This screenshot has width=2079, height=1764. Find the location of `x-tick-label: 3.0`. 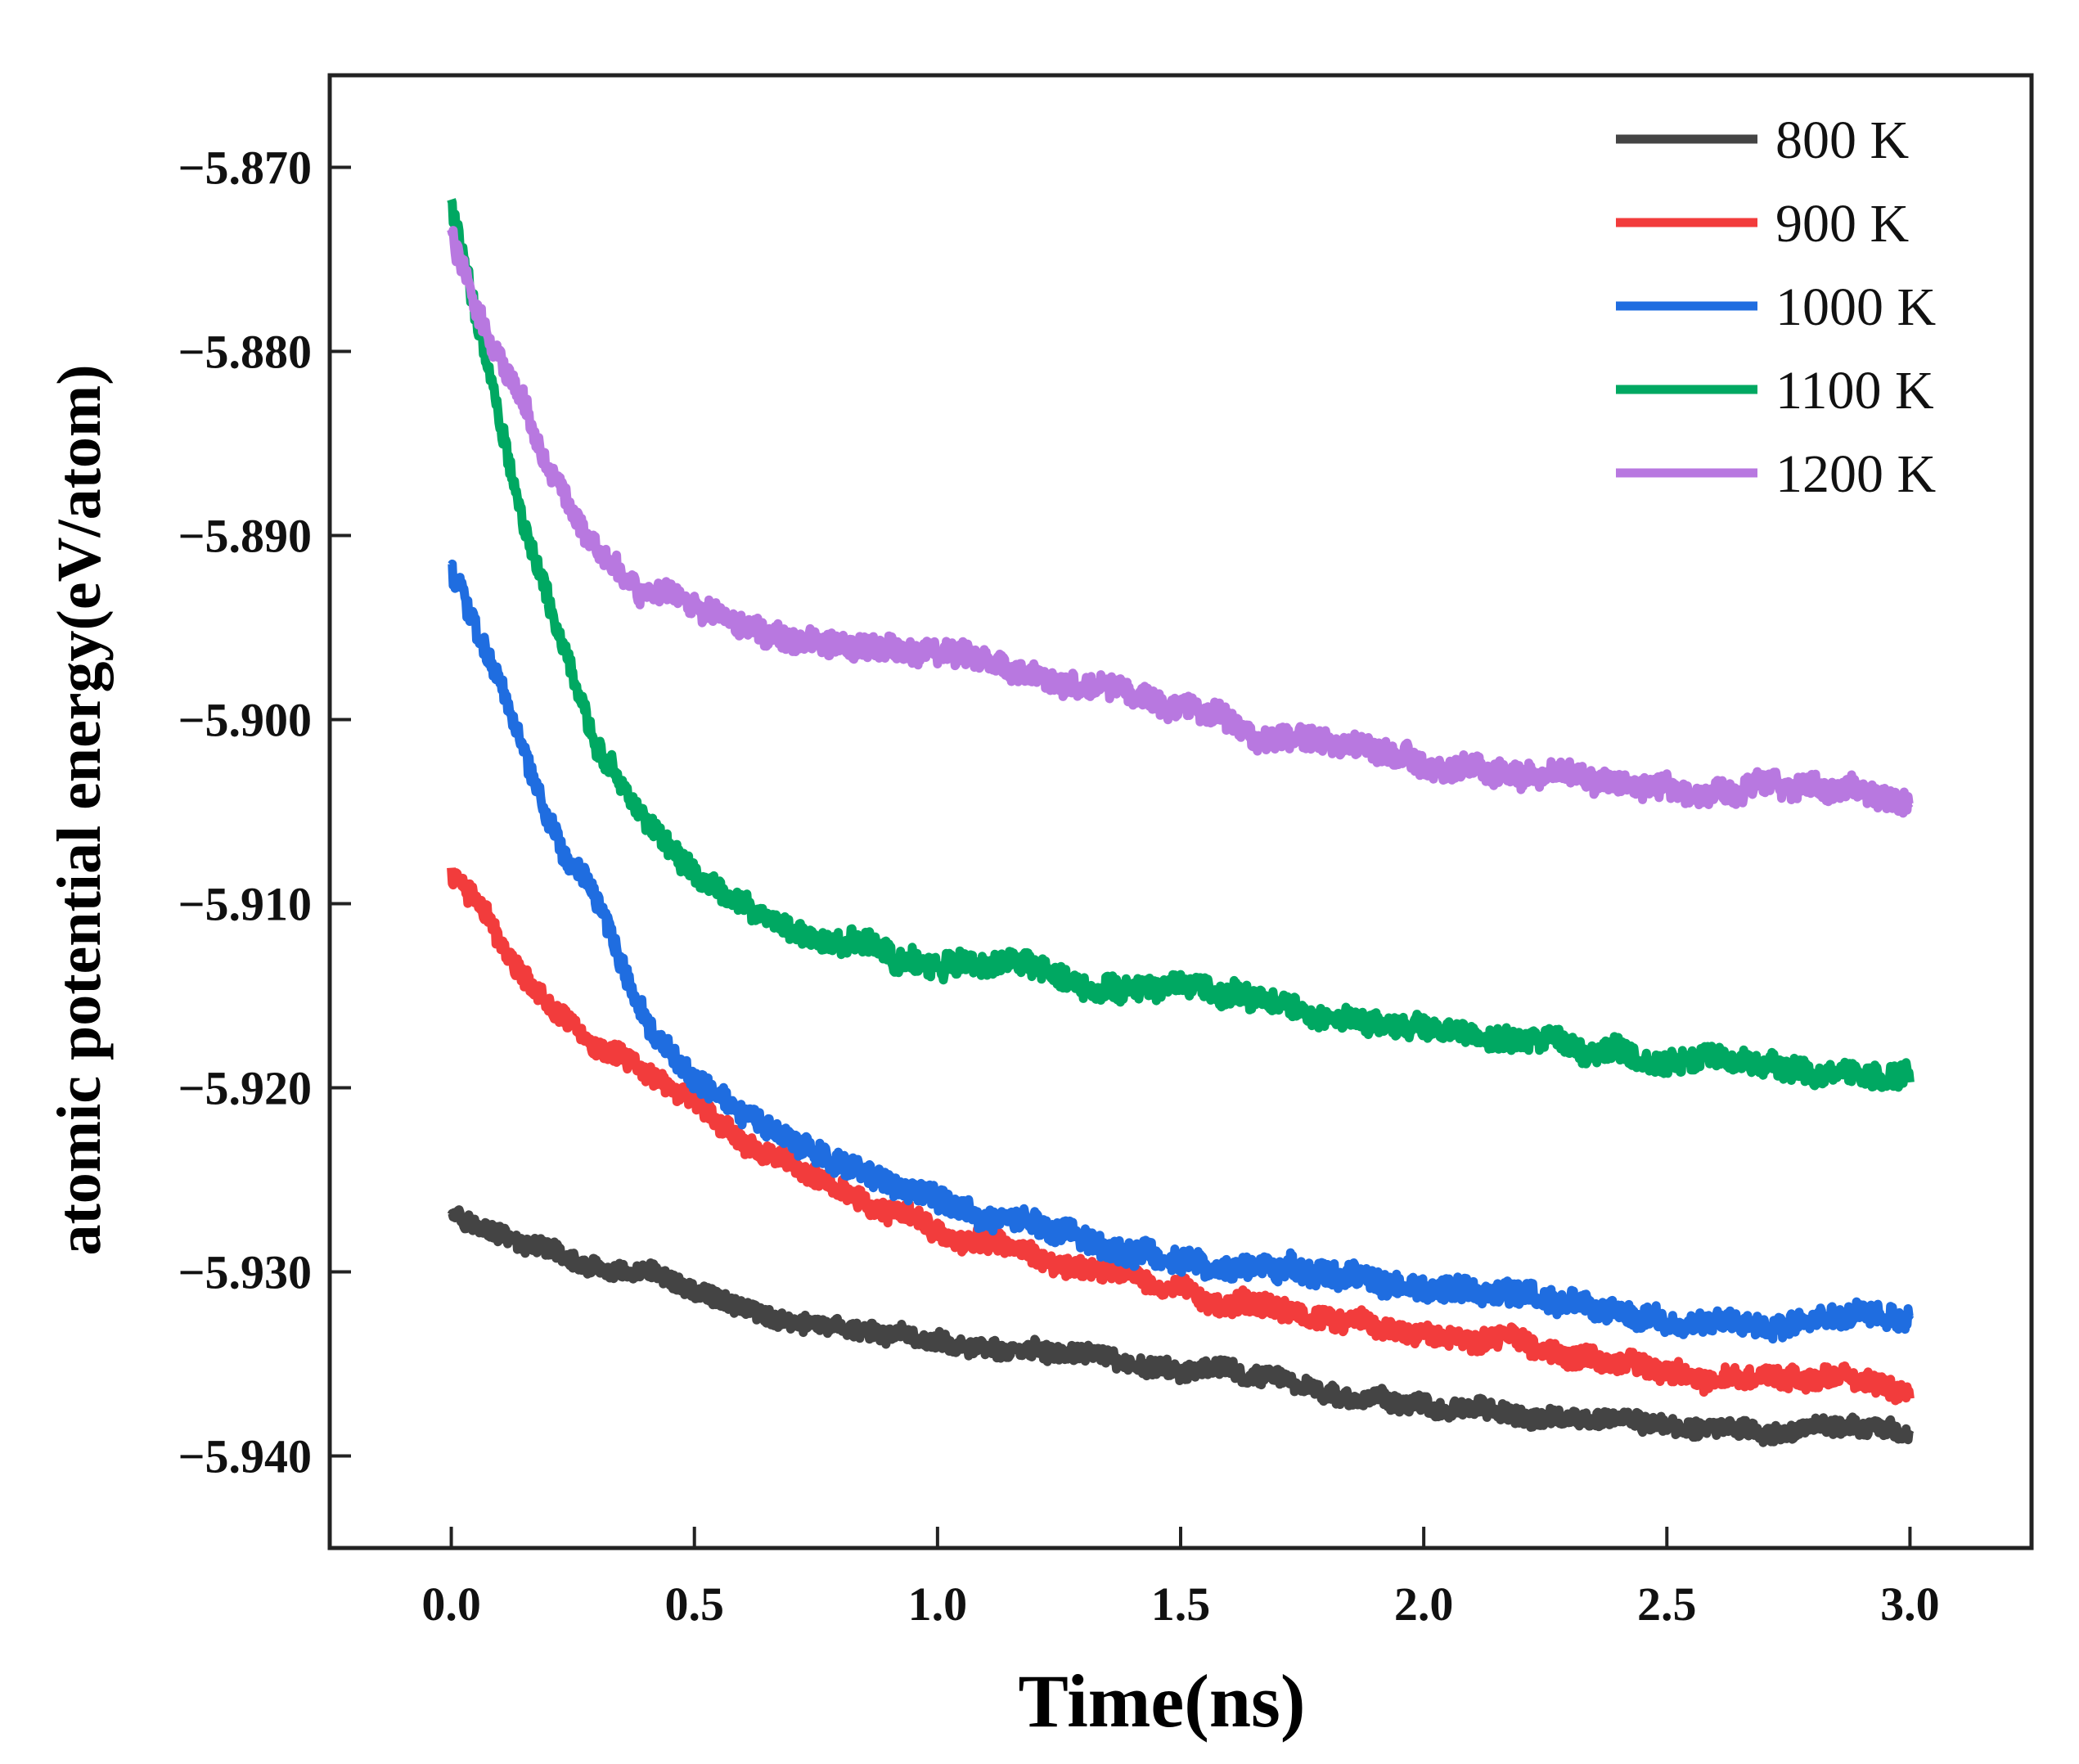

x-tick-label: 3.0 is located at coordinates (1910, 1604).